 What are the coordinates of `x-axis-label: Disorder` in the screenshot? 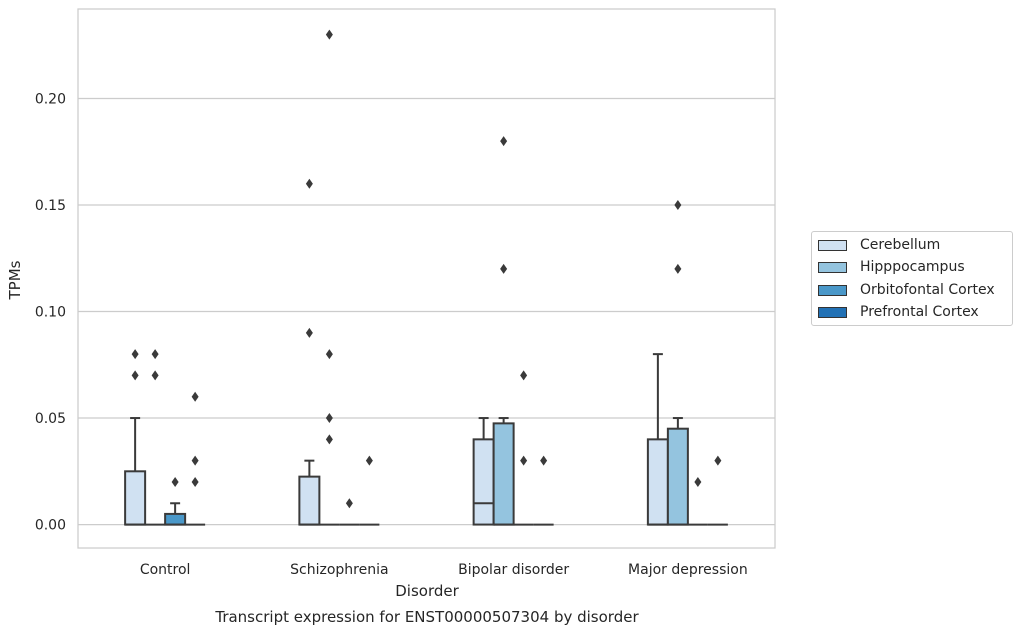 It's located at (427, 591).